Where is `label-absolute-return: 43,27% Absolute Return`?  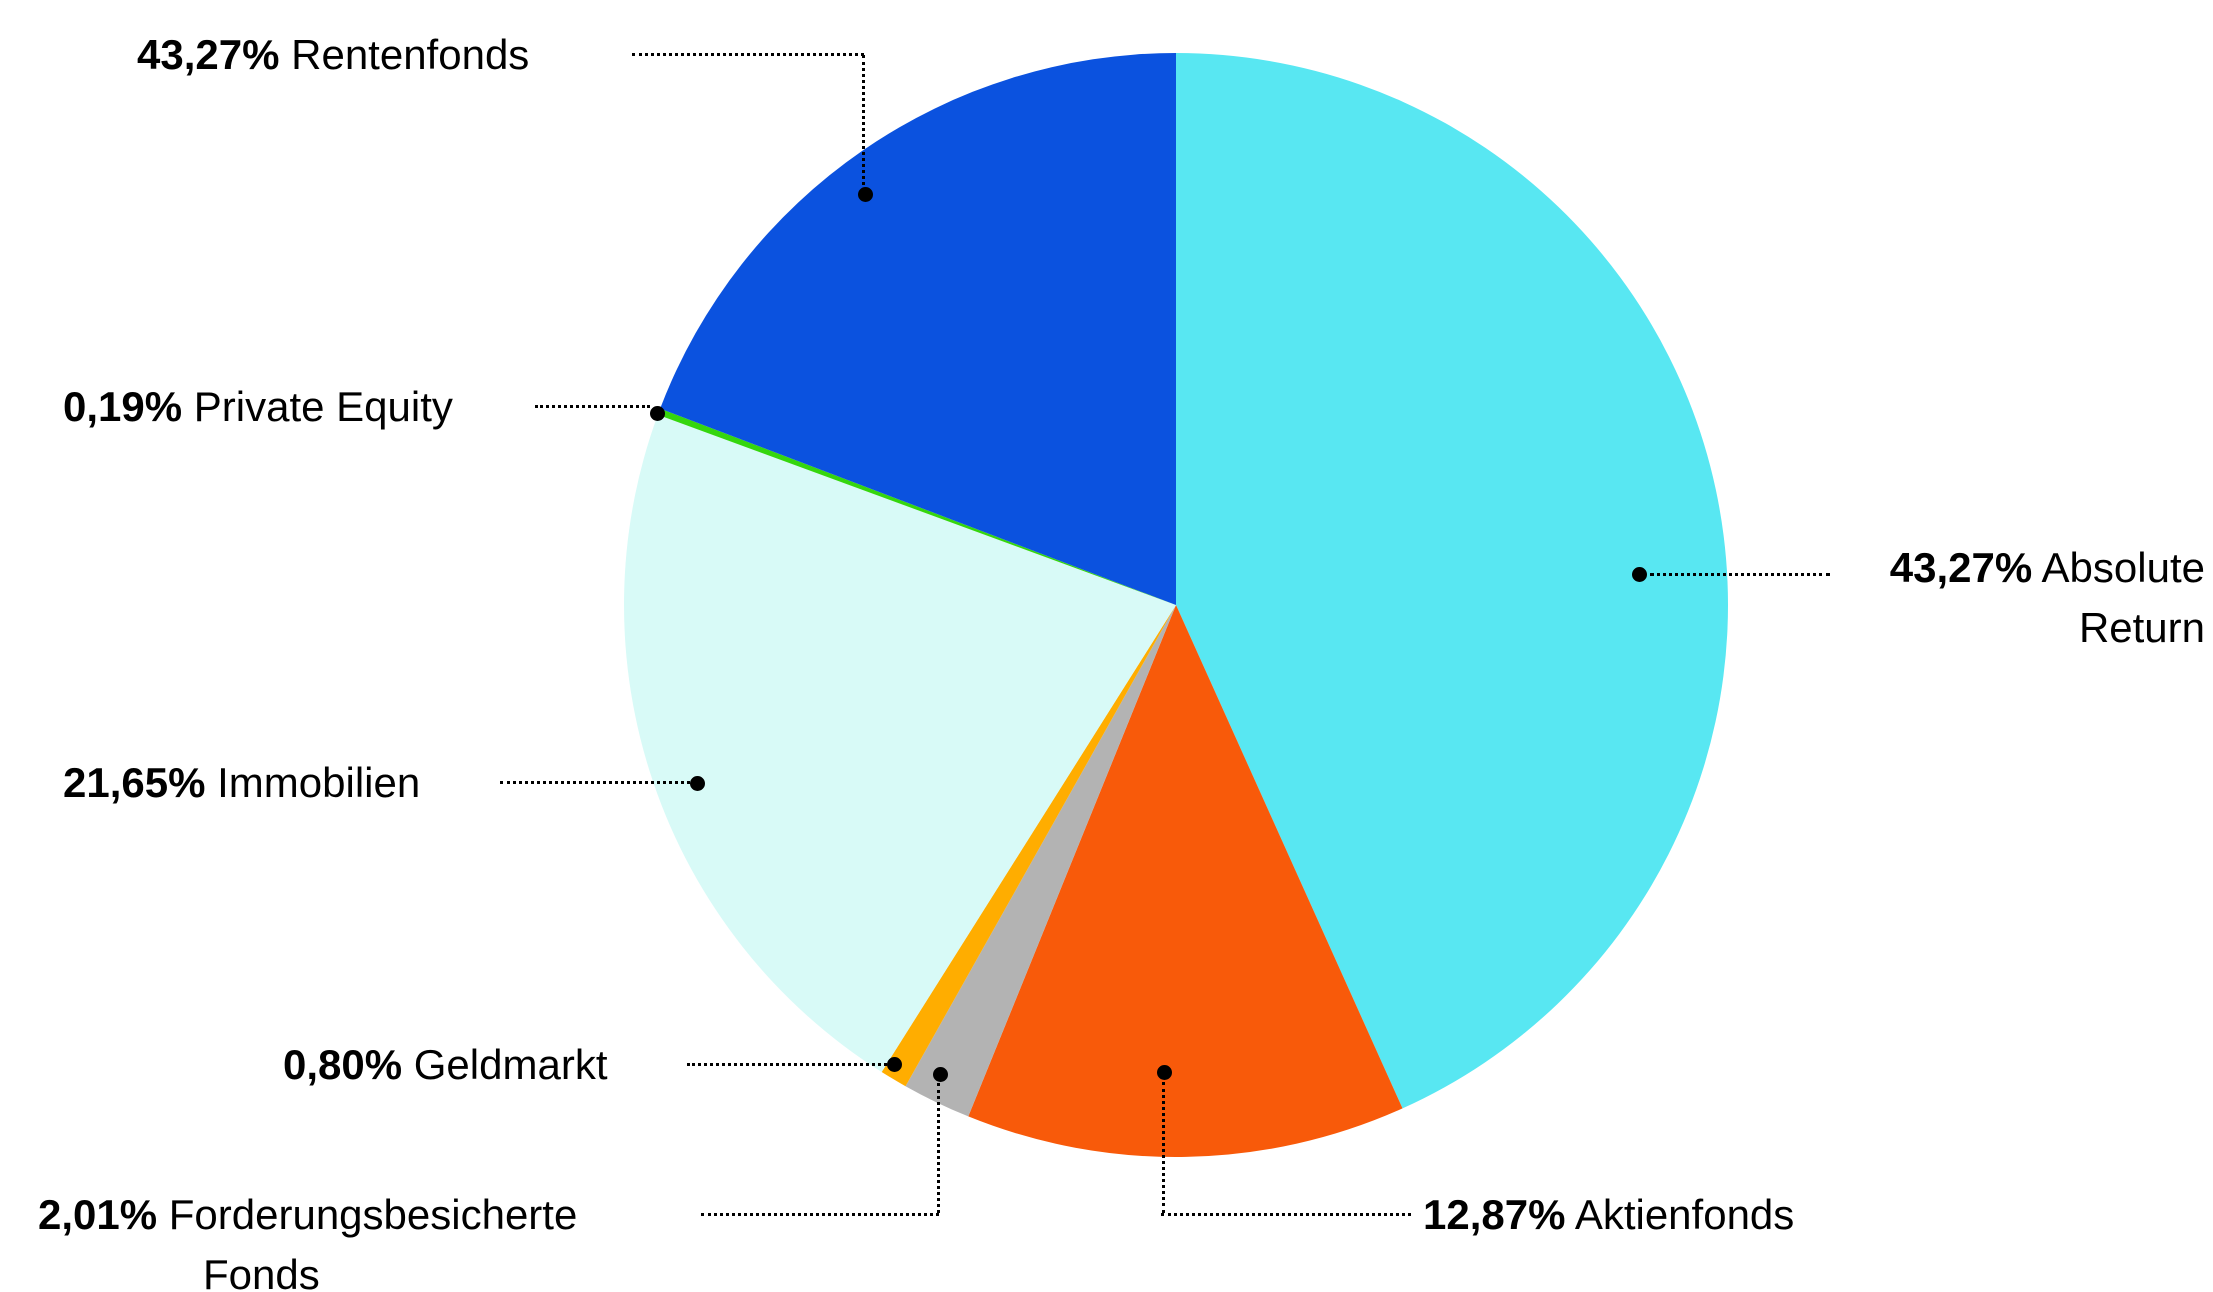 label-absolute-return: 43,27% Absolute Return is located at coordinates (2022, 598).